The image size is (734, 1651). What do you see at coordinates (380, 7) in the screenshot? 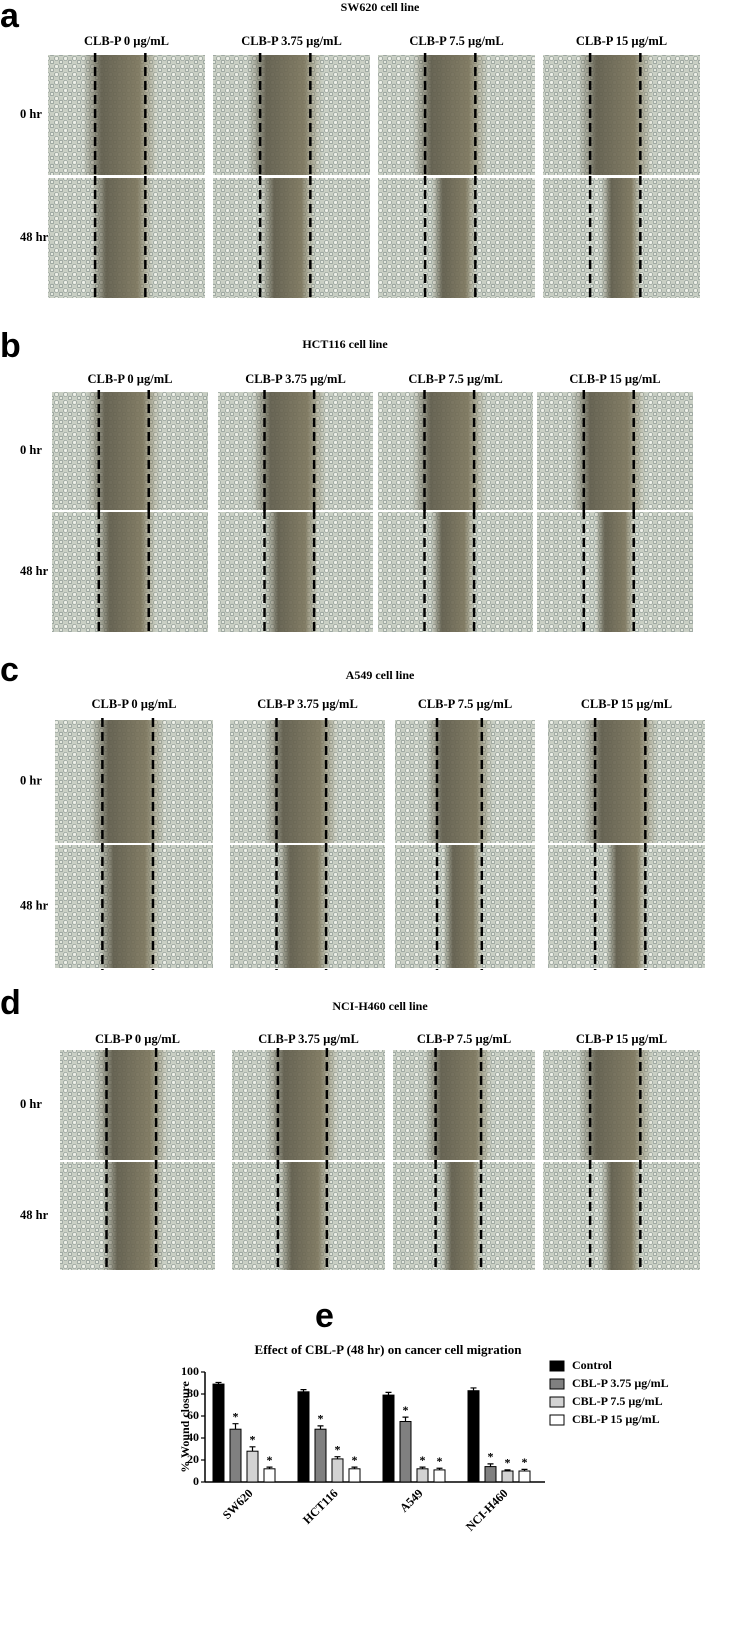
I see `panel-title: SW620 cell line` at bounding box center [380, 7].